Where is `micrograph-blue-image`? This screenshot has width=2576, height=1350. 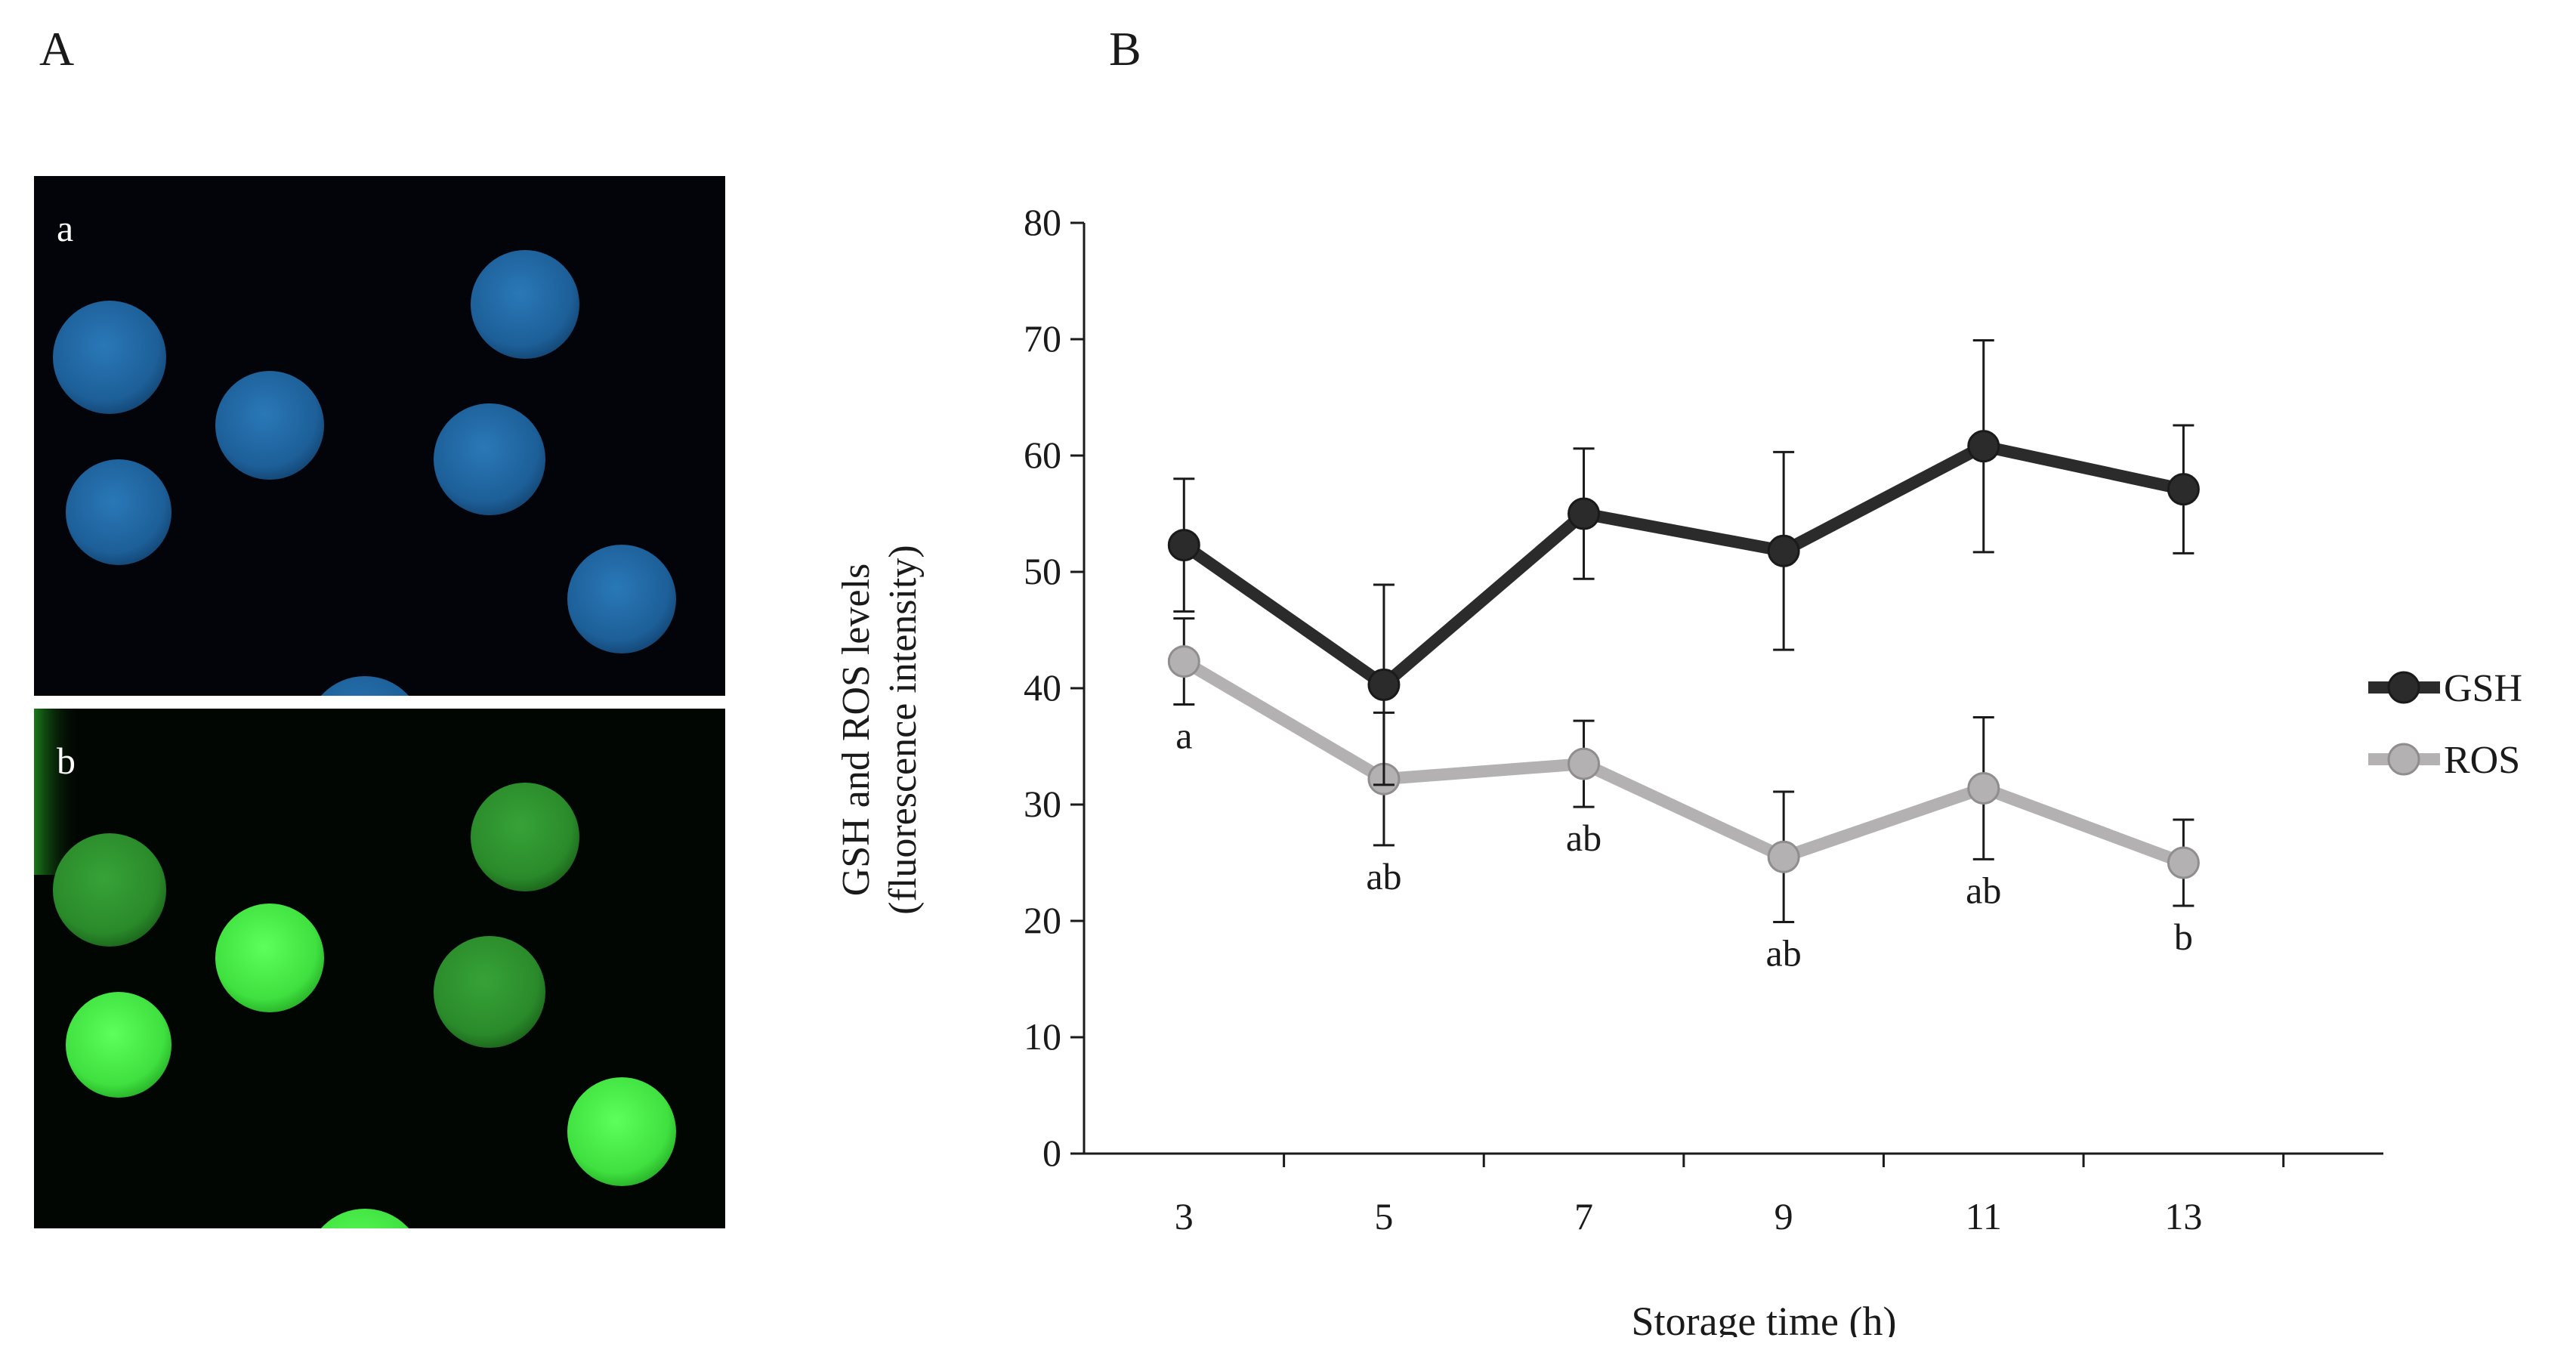 micrograph-blue-image is located at coordinates (364, 473).